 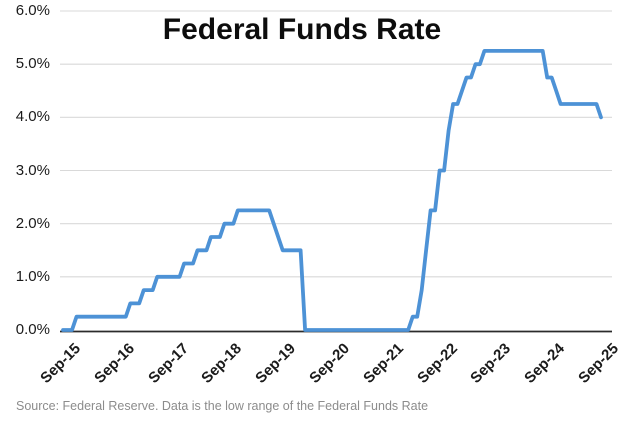 What do you see at coordinates (32, 276) in the screenshot?
I see `y-tick-label: 1.0%` at bounding box center [32, 276].